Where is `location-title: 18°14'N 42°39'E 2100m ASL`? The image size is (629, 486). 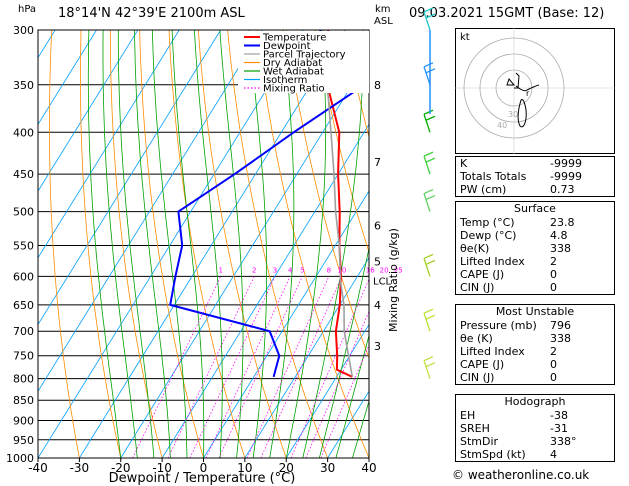 location-title: 18°14'N 42°39'E 2100m ASL is located at coordinates (151, 13).